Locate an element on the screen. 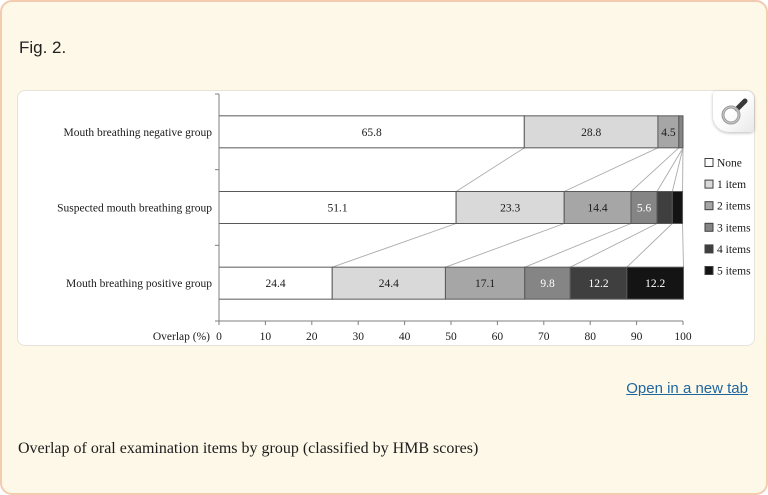  category-label: Suspected mouth breathing group is located at coordinates (134, 209).